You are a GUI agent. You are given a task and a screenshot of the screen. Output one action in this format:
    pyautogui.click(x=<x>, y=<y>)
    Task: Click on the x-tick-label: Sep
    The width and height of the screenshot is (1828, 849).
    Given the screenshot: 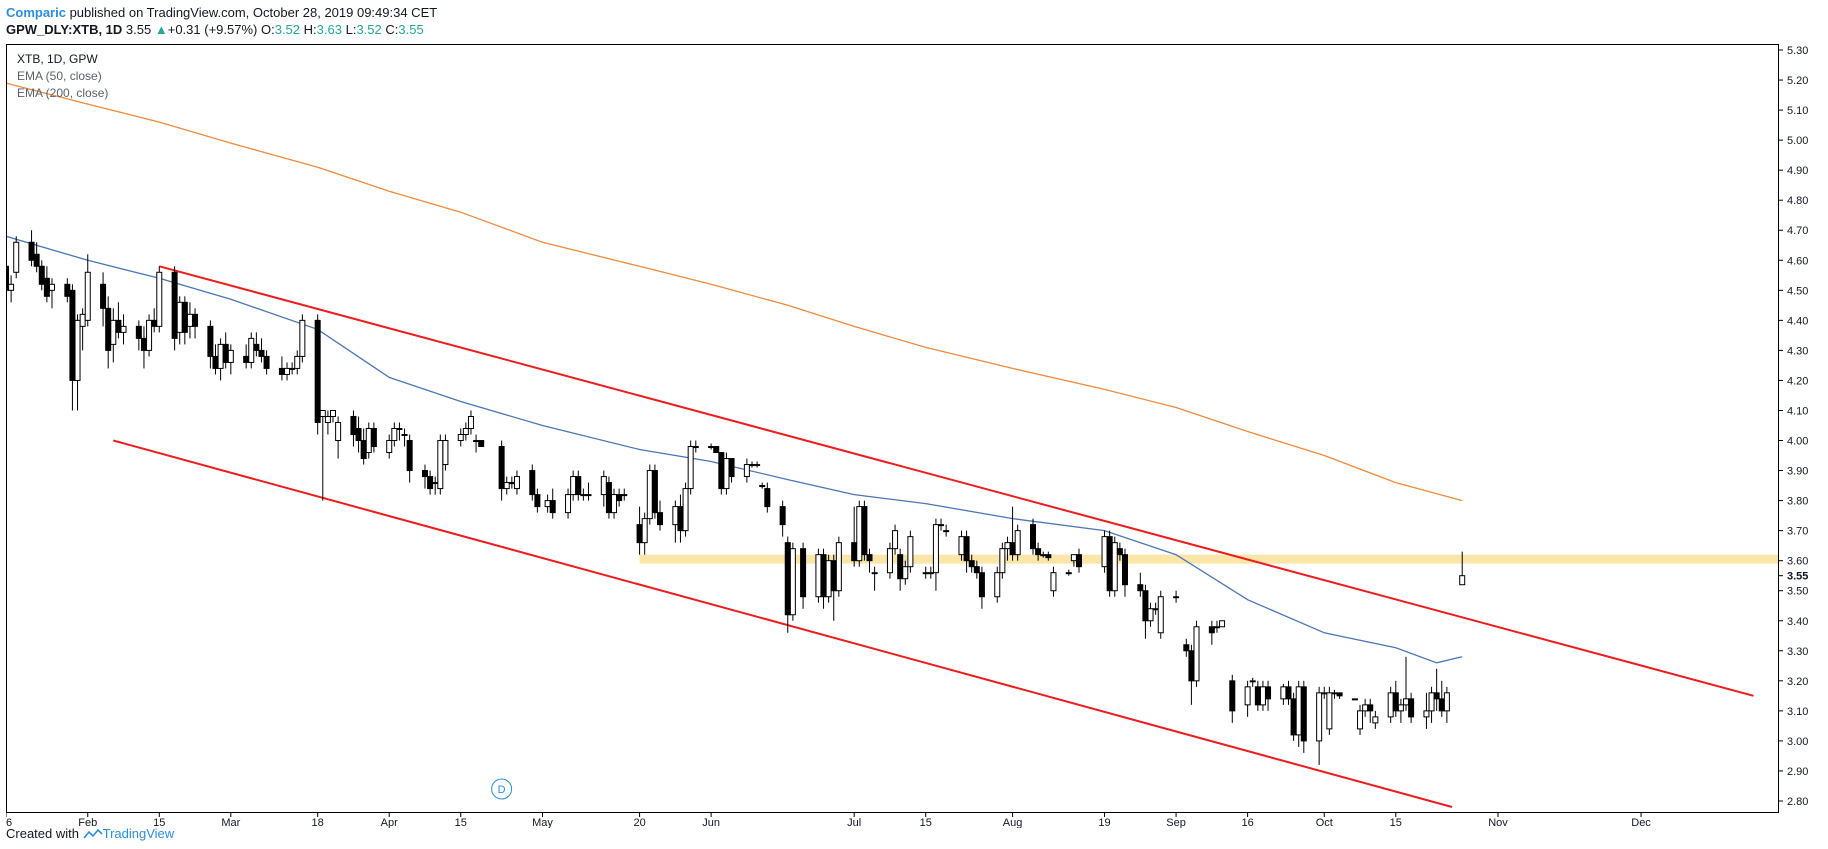 What is the action you would take?
    pyautogui.click(x=1176, y=822)
    